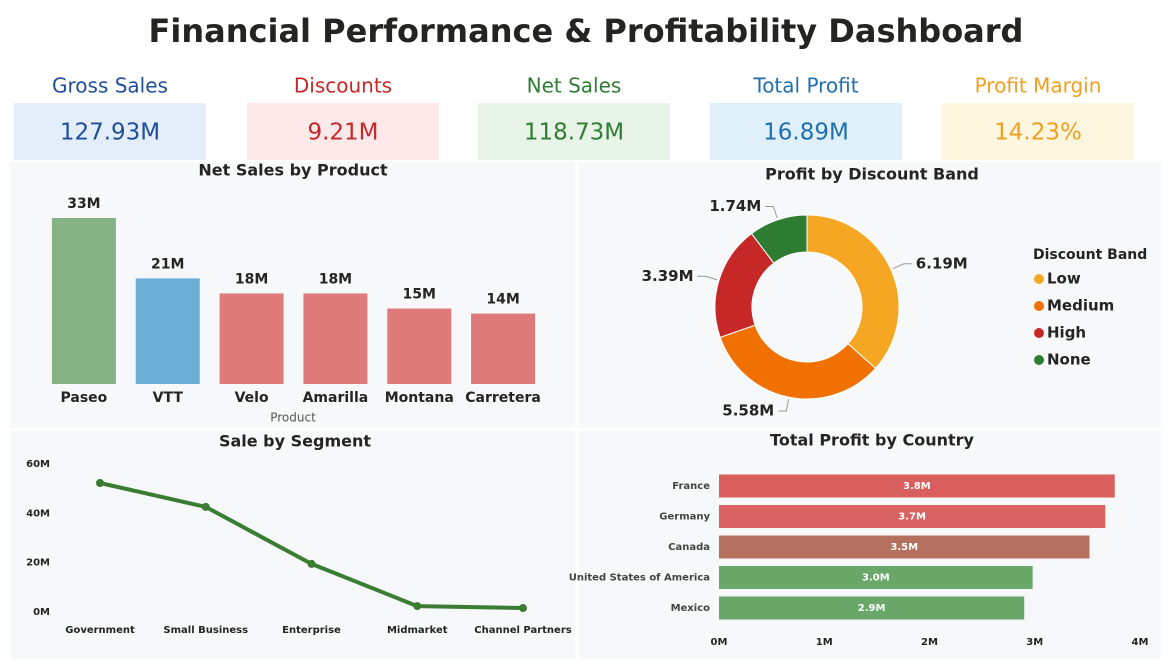 The width and height of the screenshot is (1171, 664). What do you see at coordinates (872, 174) in the screenshot?
I see `chart-title: Profit by Discount Band` at bounding box center [872, 174].